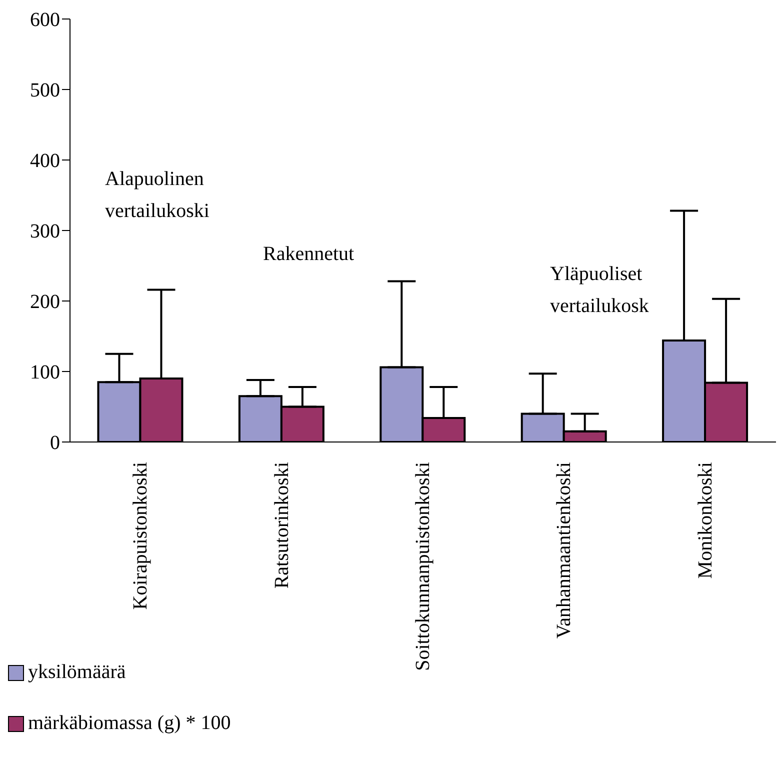  I want to click on annotation: Yläpuoliset vertailukosk, so click(600, 290).